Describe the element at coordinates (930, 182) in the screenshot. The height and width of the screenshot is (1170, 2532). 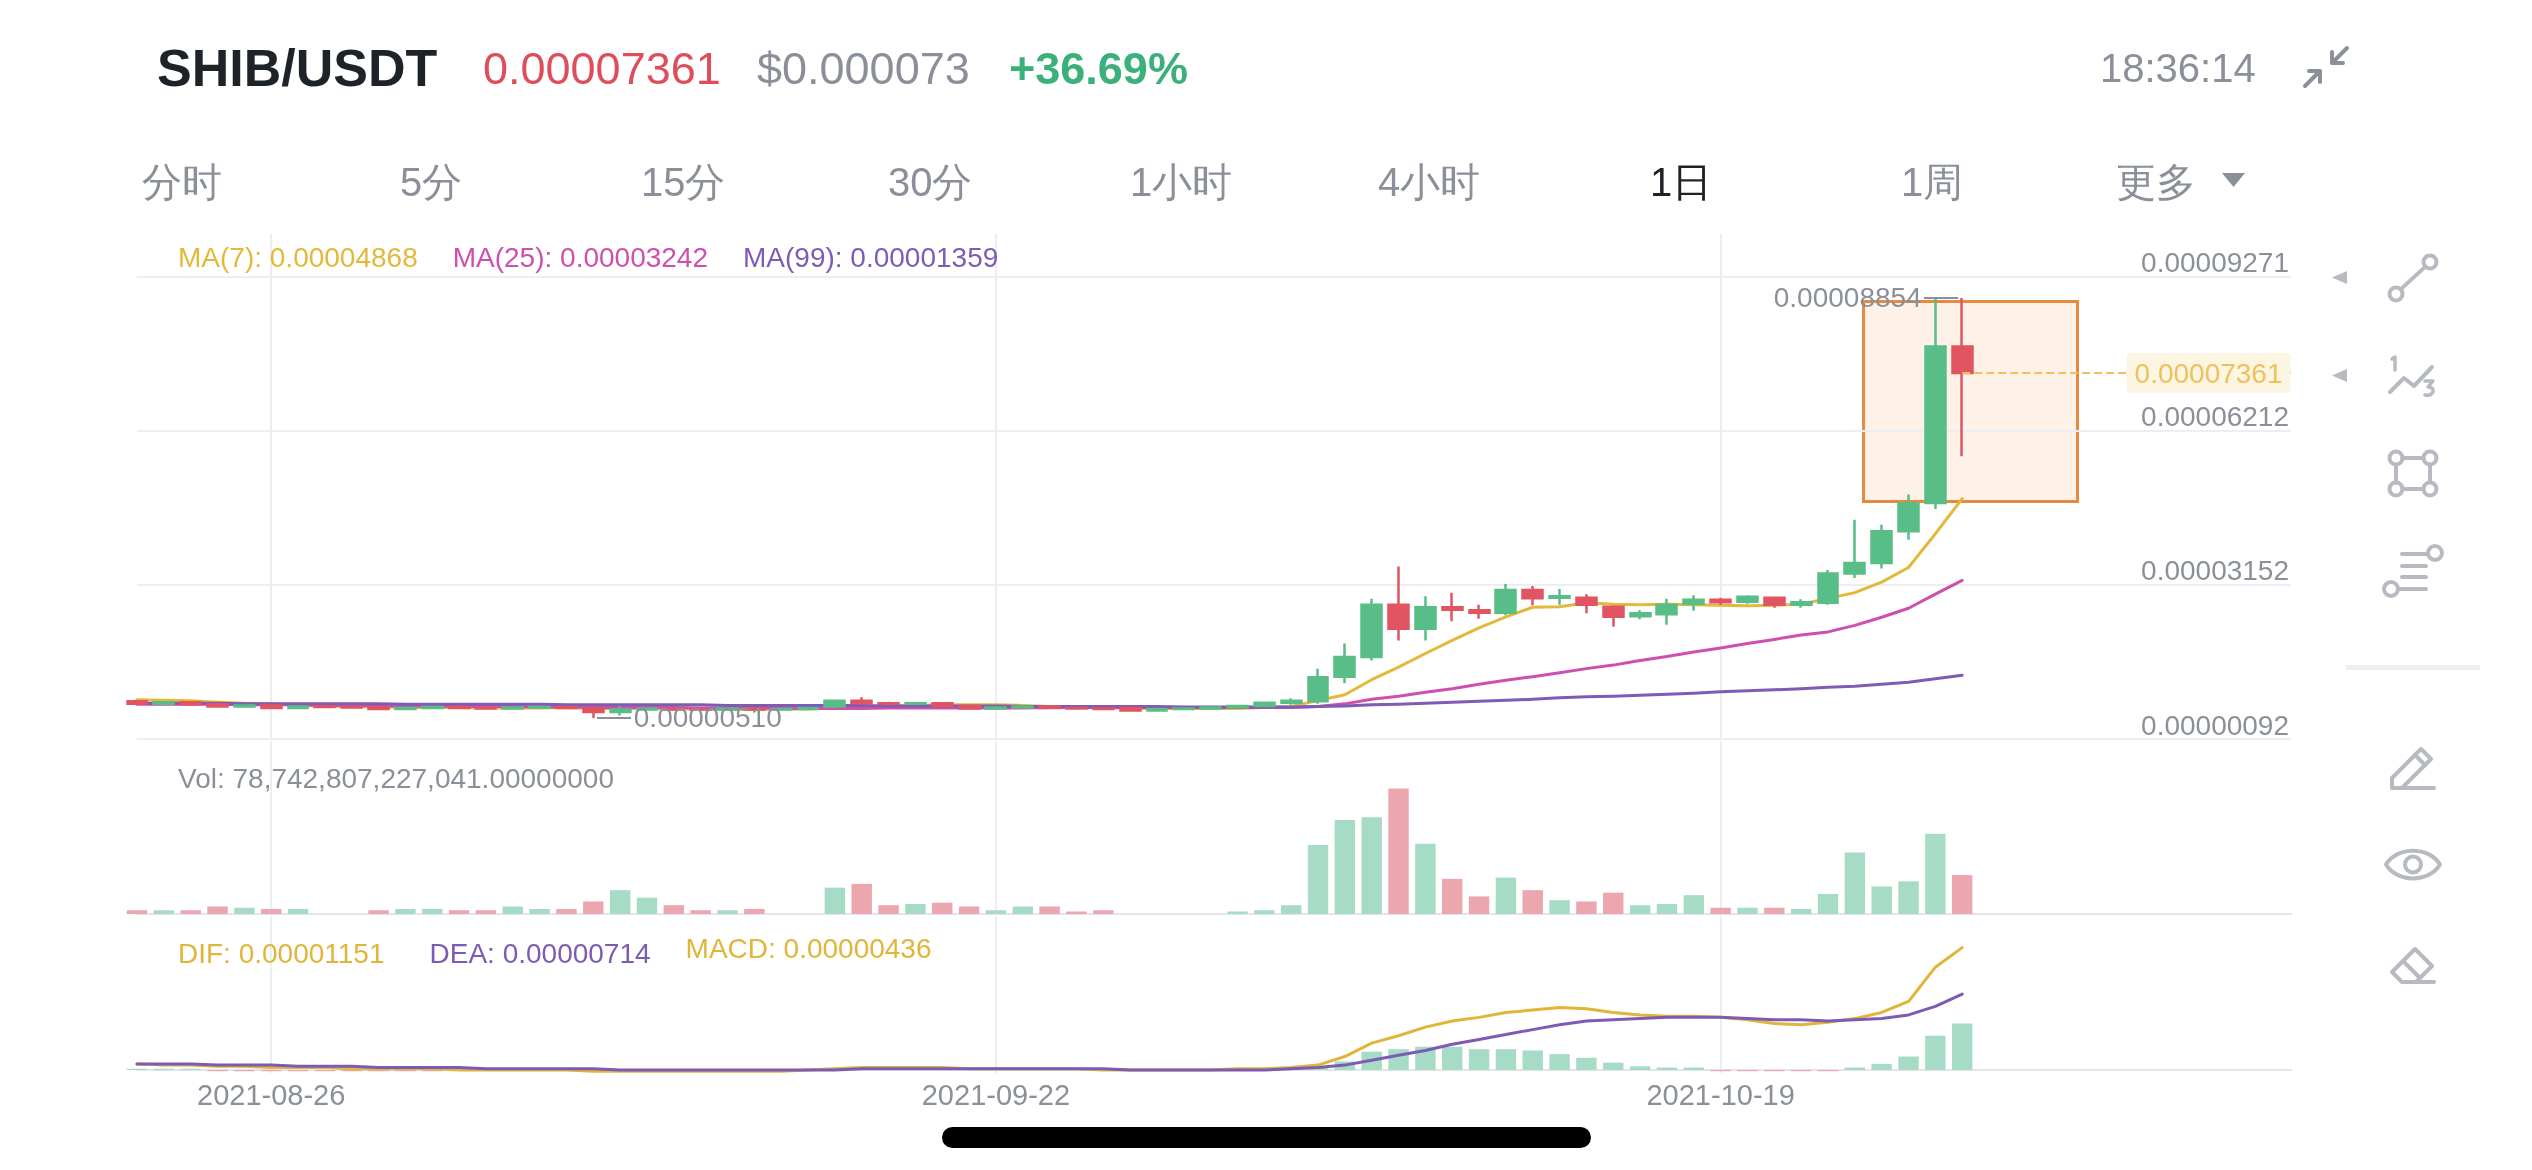
I see `text: 30分` at that location.